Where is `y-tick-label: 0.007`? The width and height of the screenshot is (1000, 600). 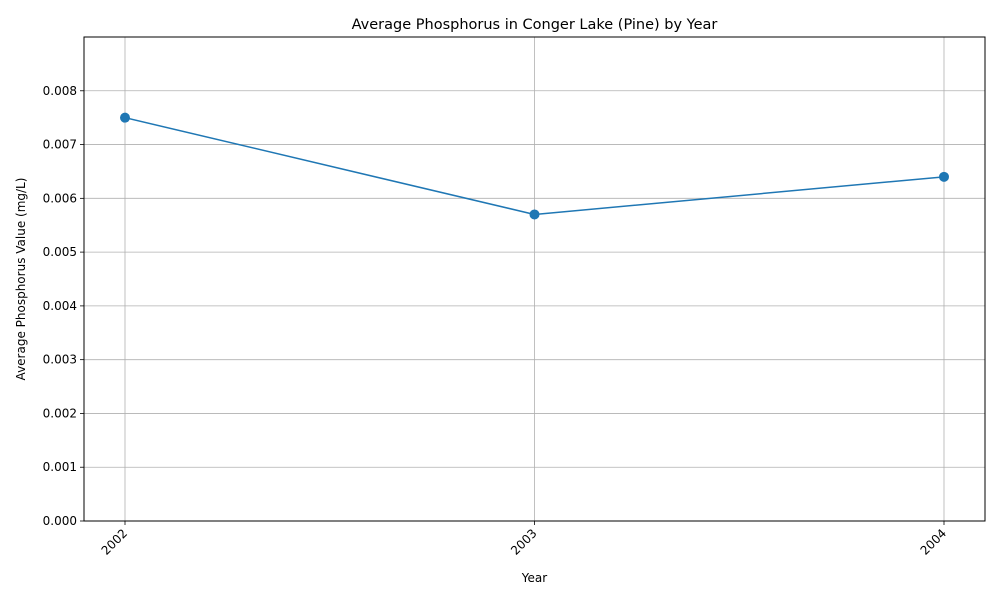 y-tick-label: 0.007 is located at coordinates (60, 145).